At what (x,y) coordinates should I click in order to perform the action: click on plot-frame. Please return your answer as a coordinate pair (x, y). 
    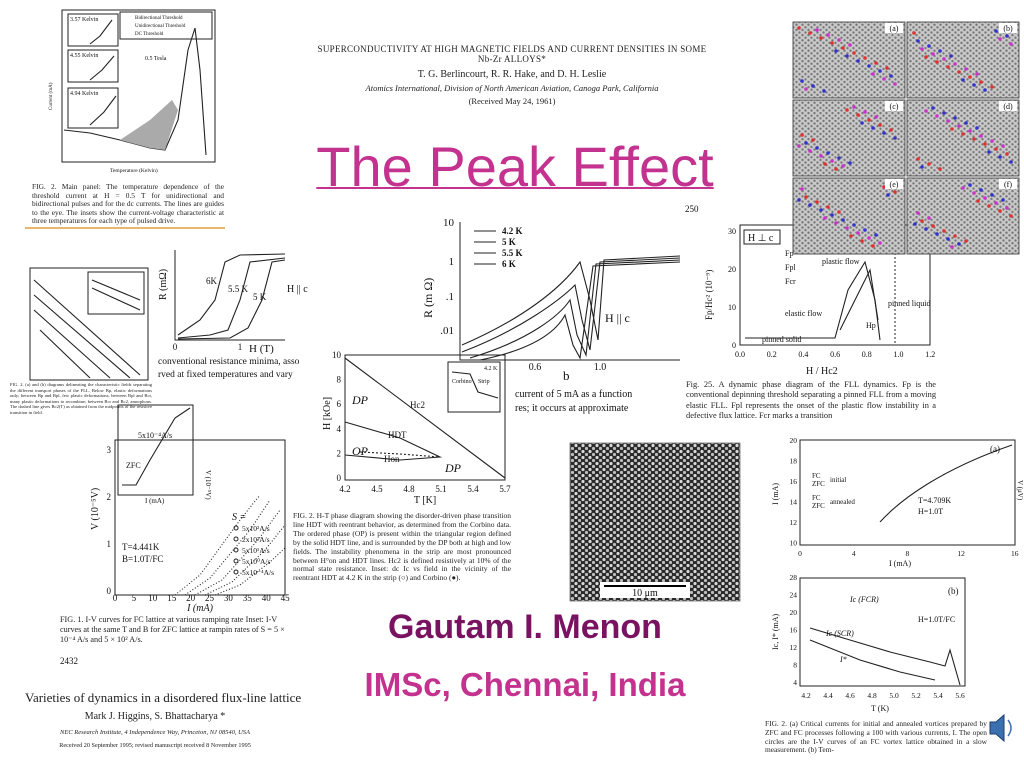
    Looking at the image, I should click on (425, 417).